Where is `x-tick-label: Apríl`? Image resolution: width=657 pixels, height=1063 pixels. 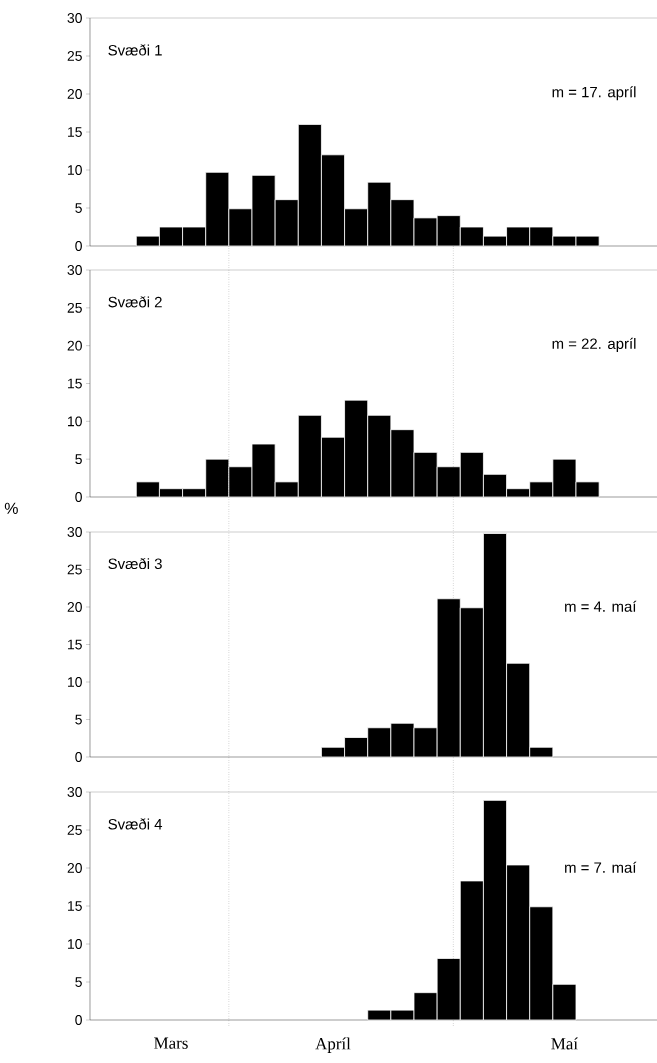
x-tick-label: Apríl is located at coordinates (333, 1045).